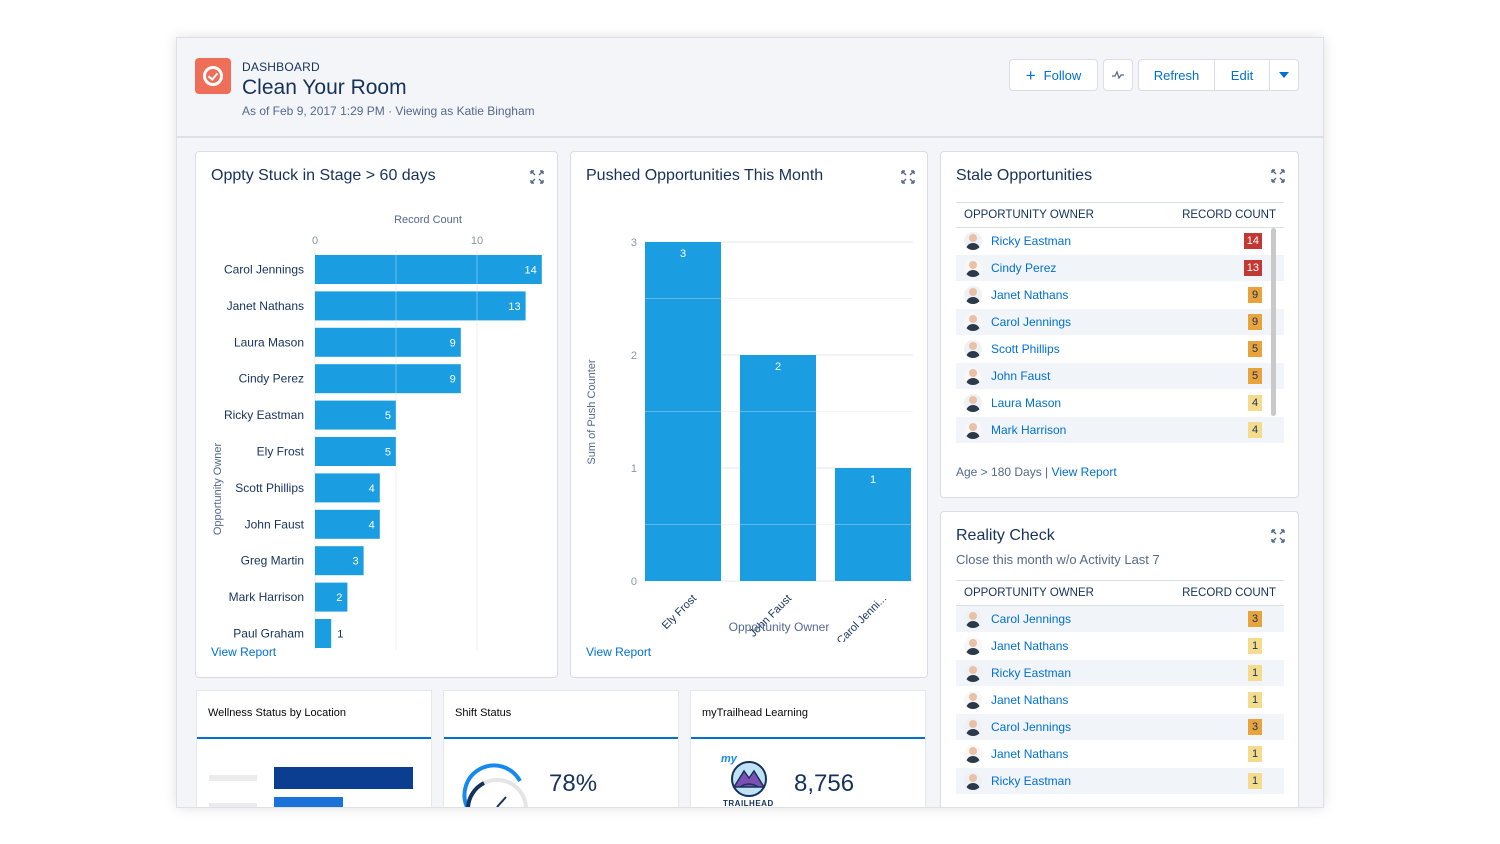  What do you see at coordinates (824, 783) in the screenshot?
I see `trailhead-value: 8,756` at bounding box center [824, 783].